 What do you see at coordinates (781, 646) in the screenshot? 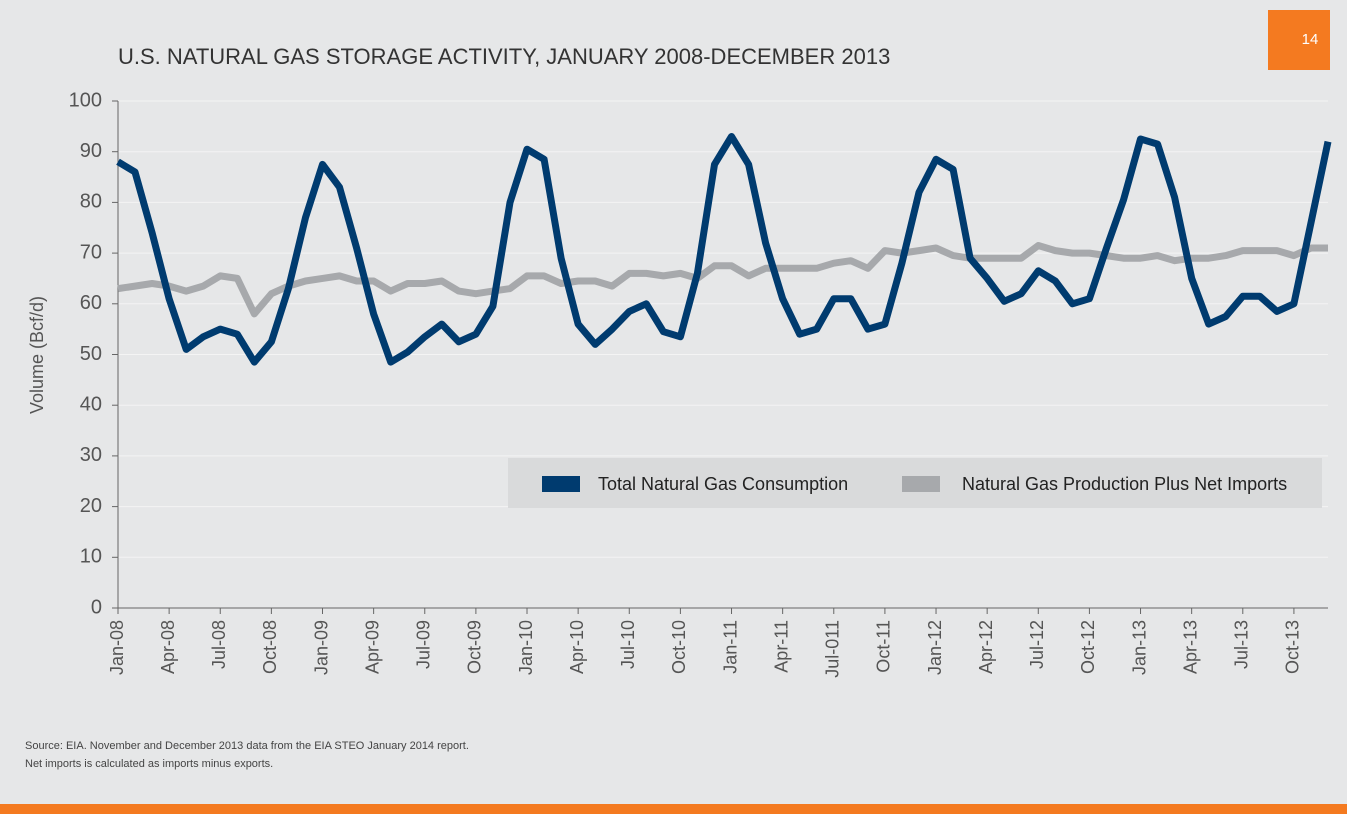
I see `x-tick-label: Apr-11` at bounding box center [781, 646].